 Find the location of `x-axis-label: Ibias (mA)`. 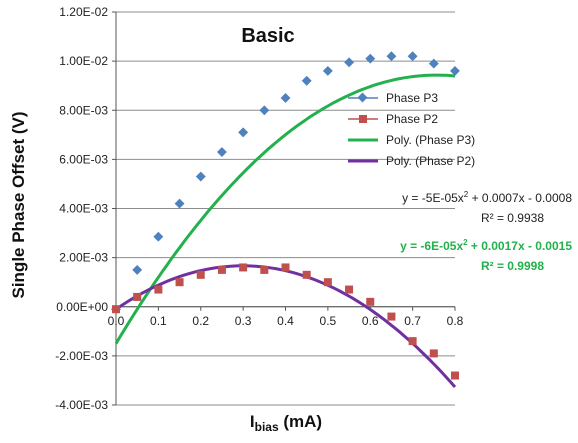

x-axis-label: Ibias (mA) is located at coordinates (286, 423).